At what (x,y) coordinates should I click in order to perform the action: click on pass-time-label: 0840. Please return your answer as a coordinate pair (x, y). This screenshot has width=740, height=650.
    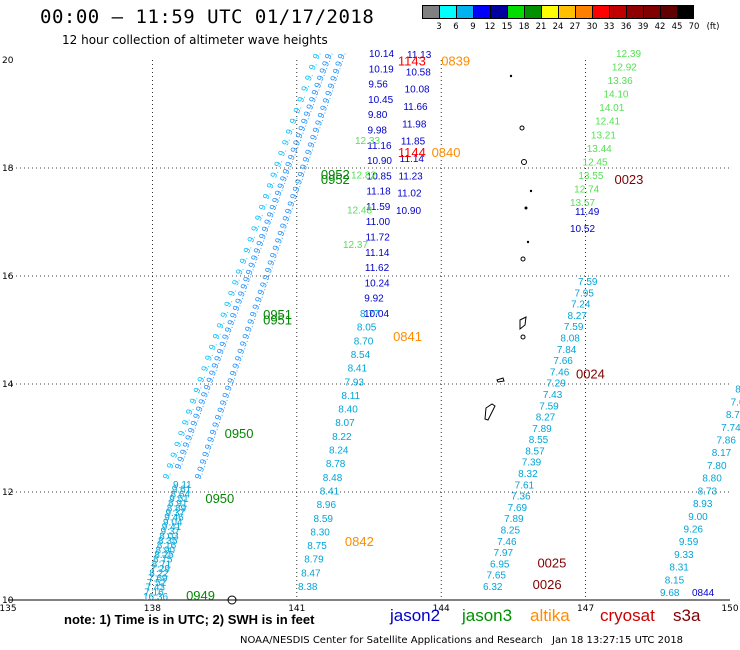
    Looking at the image, I should click on (446, 152).